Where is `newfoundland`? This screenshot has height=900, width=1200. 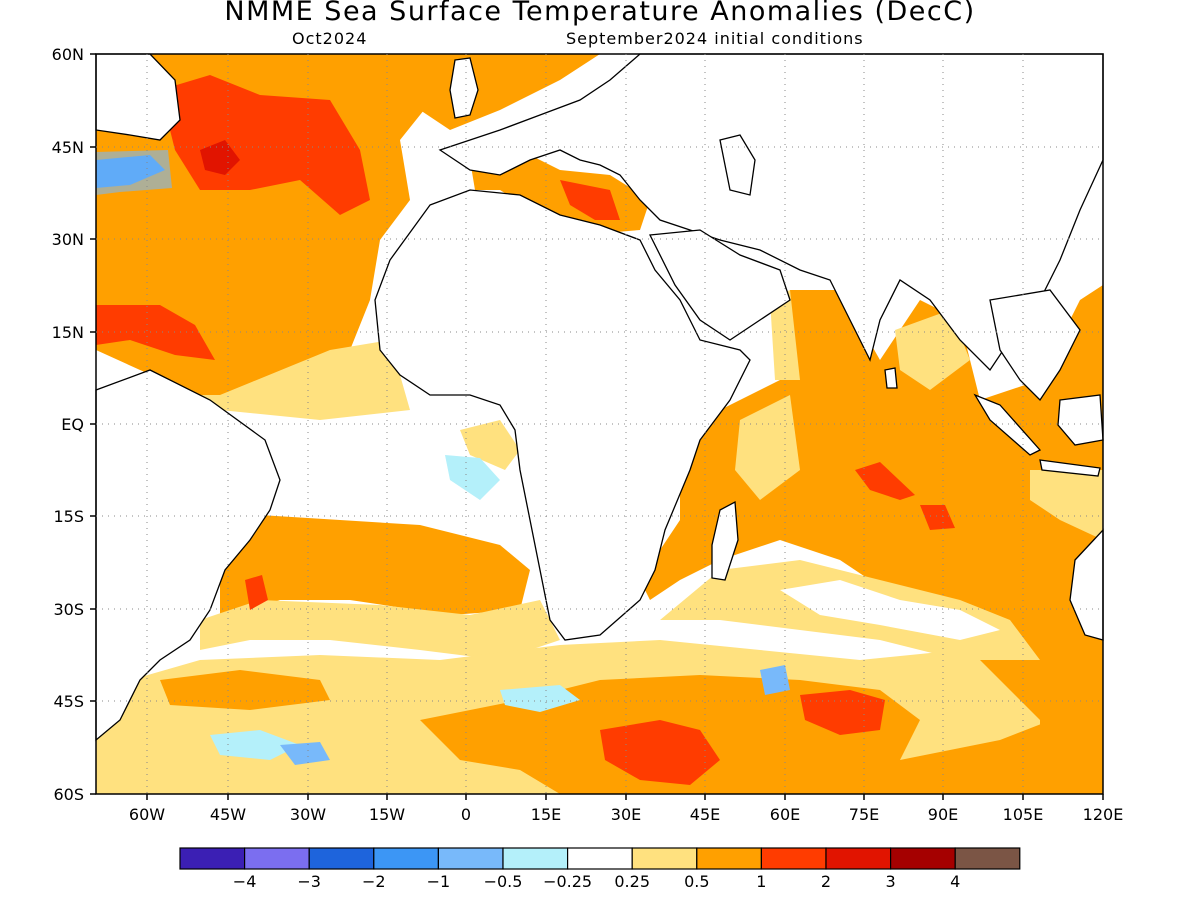 newfoundland is located at coordinates (138, 97).